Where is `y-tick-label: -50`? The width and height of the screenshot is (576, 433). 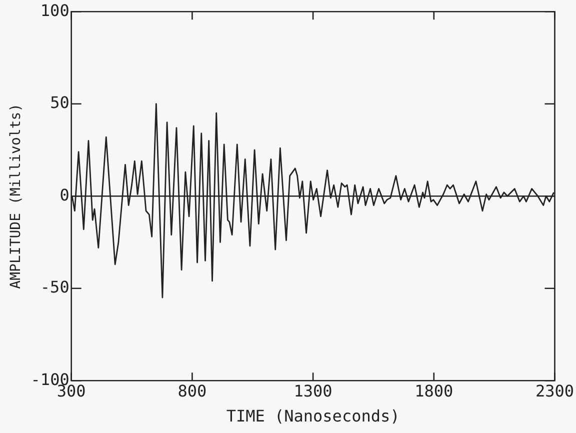
y-tick-label: -50 is located at coordinates (55, 287).